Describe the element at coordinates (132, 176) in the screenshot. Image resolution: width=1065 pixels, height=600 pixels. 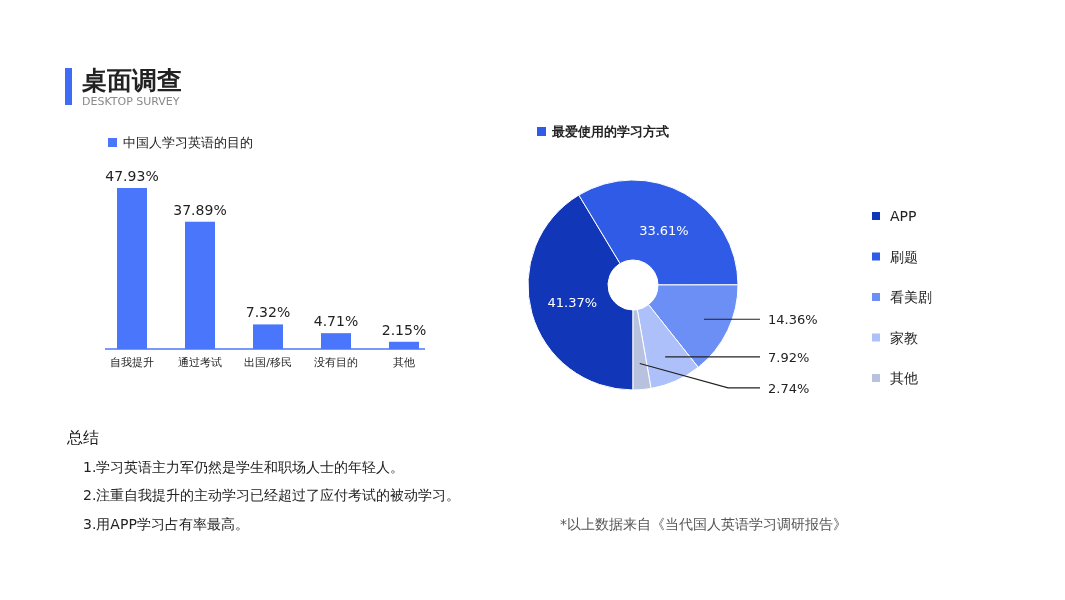
I see `data-label: 47.93%` at that location.